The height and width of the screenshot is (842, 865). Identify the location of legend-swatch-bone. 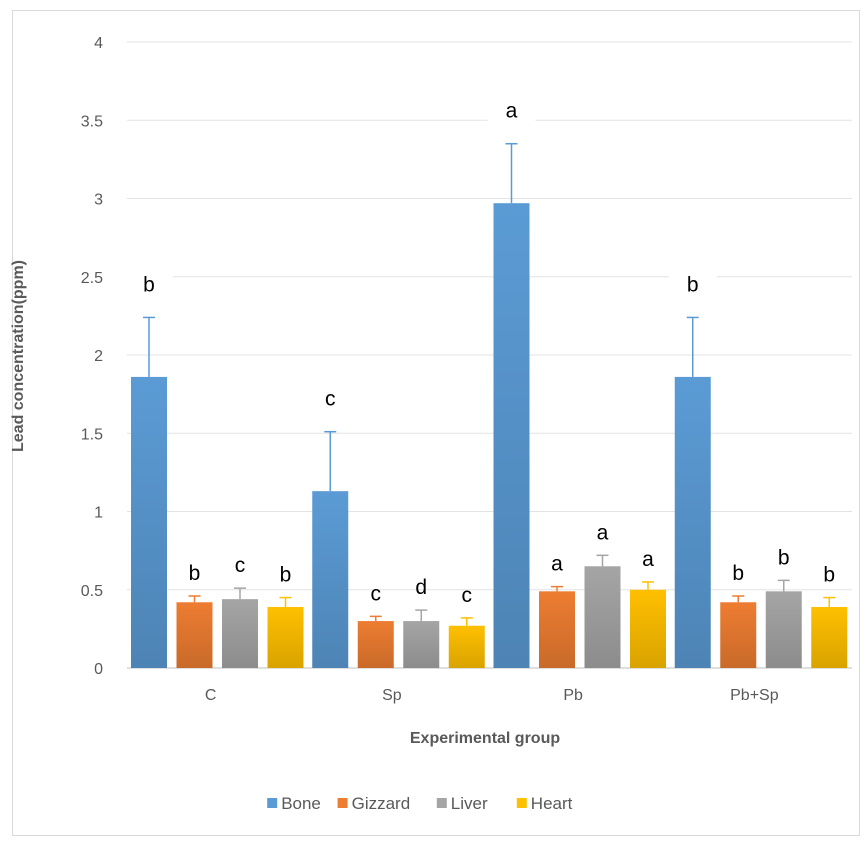
(272, 803).